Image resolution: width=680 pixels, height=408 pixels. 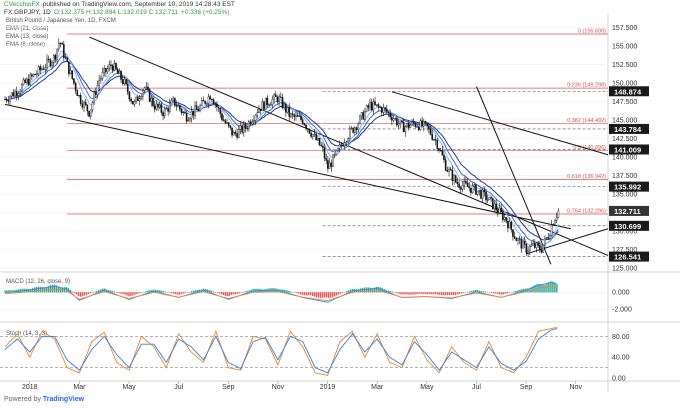 I want to click on time-tick-label: Jul, so click(x=476, y=387).